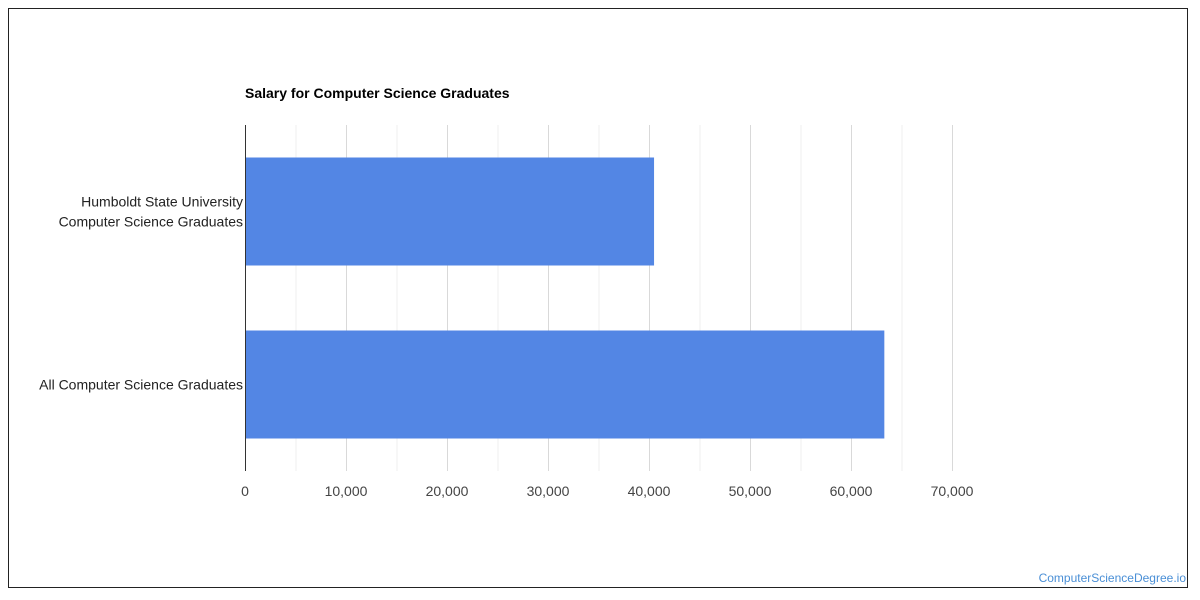 This screenshot has width=1200, height=600. Describe the element at coordinates (952, 491) in the screenshot. I see `x-tick-label: 70,000` at that location.